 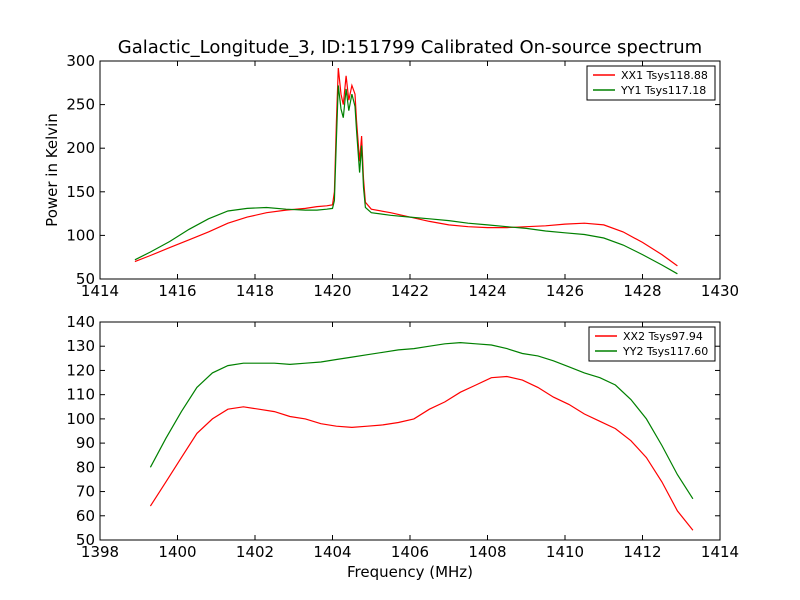 I want to click on x-tick-label: 1412, so click(x=642, y=552).